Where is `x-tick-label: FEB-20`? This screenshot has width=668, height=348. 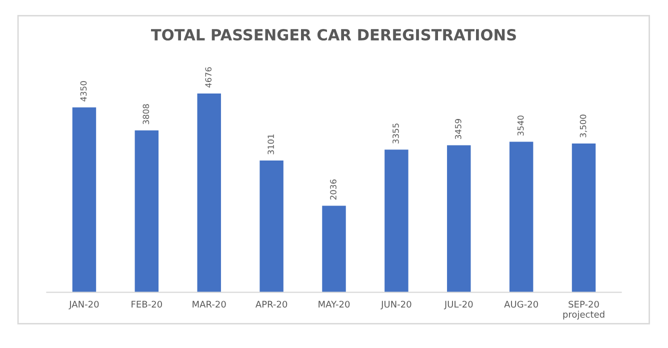
x-tick-label: FEB-20 is located at coordinates (147, 304).